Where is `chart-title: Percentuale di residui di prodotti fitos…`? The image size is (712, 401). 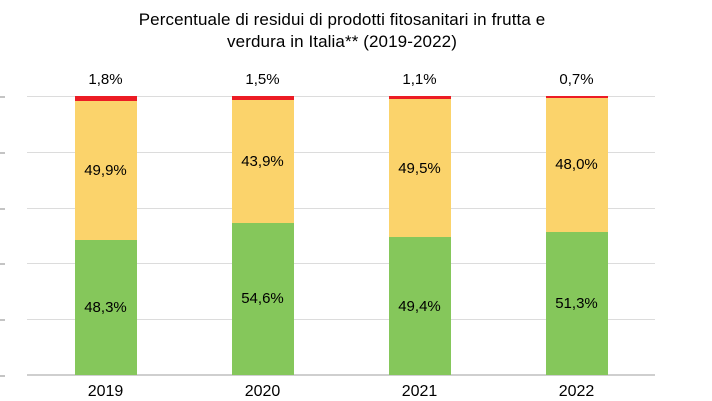
chart-title: Percentuale di residui di prodotti fitos… is located at coordinates (342, 31).